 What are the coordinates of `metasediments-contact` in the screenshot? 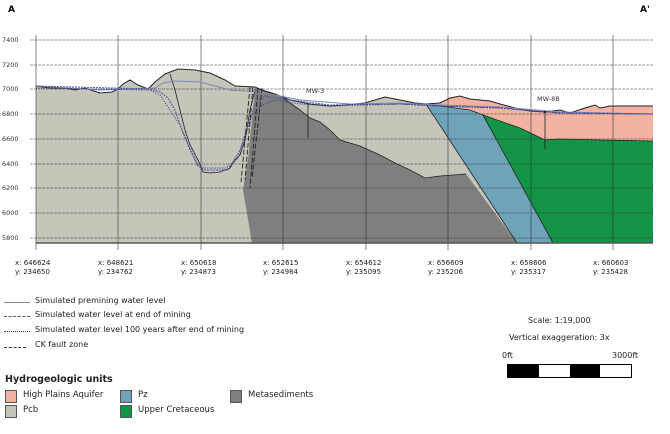 It's located at (374, 138).